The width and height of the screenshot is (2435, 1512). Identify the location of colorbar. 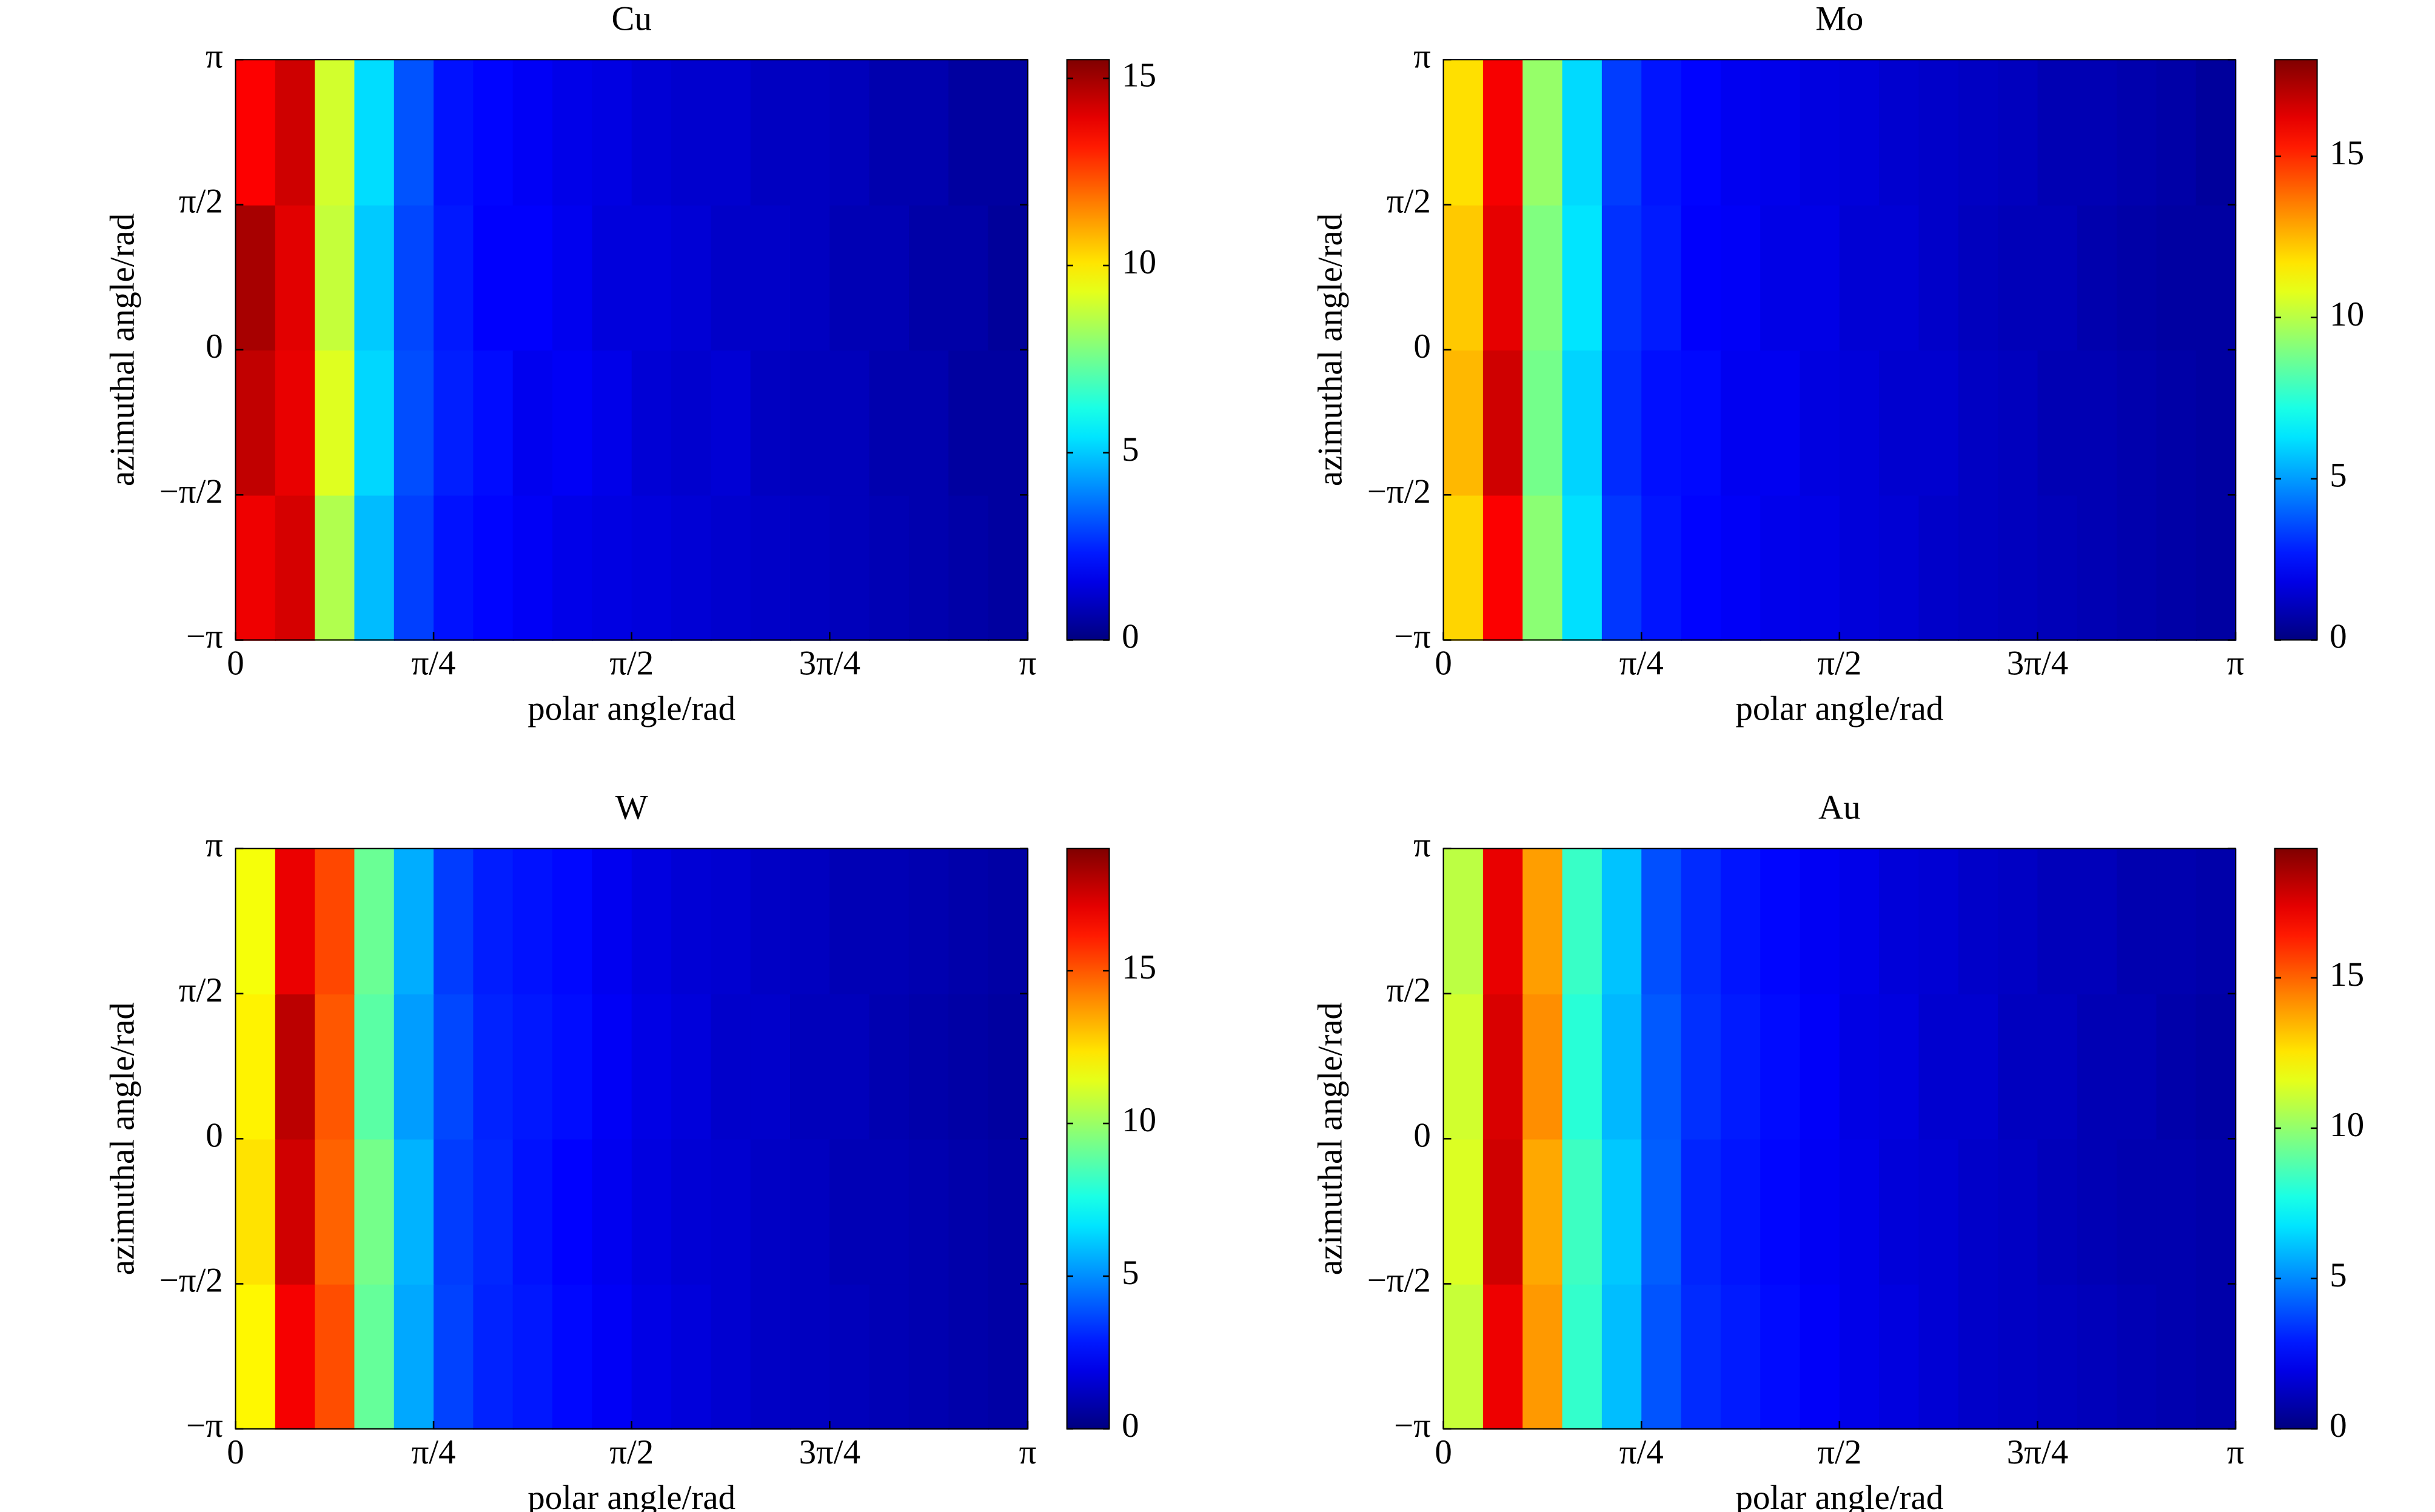
(2296, 1139).